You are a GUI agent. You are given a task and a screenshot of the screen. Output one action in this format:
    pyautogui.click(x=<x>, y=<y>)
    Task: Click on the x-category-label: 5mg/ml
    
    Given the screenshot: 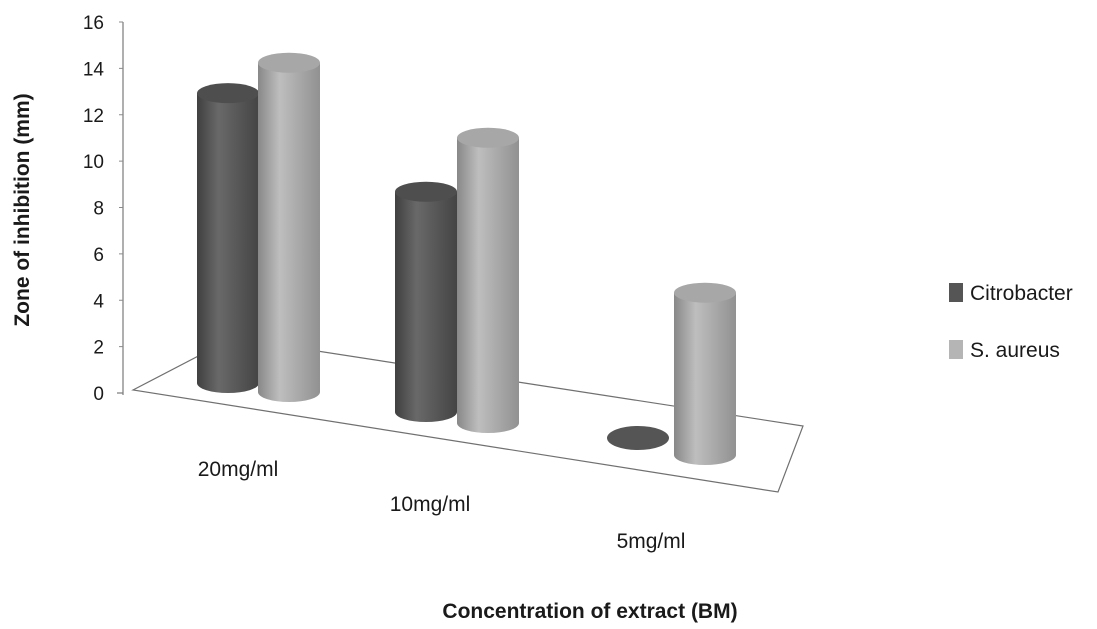 What is the action you would take?
    pyautogui.click(x=651, y=541)
    